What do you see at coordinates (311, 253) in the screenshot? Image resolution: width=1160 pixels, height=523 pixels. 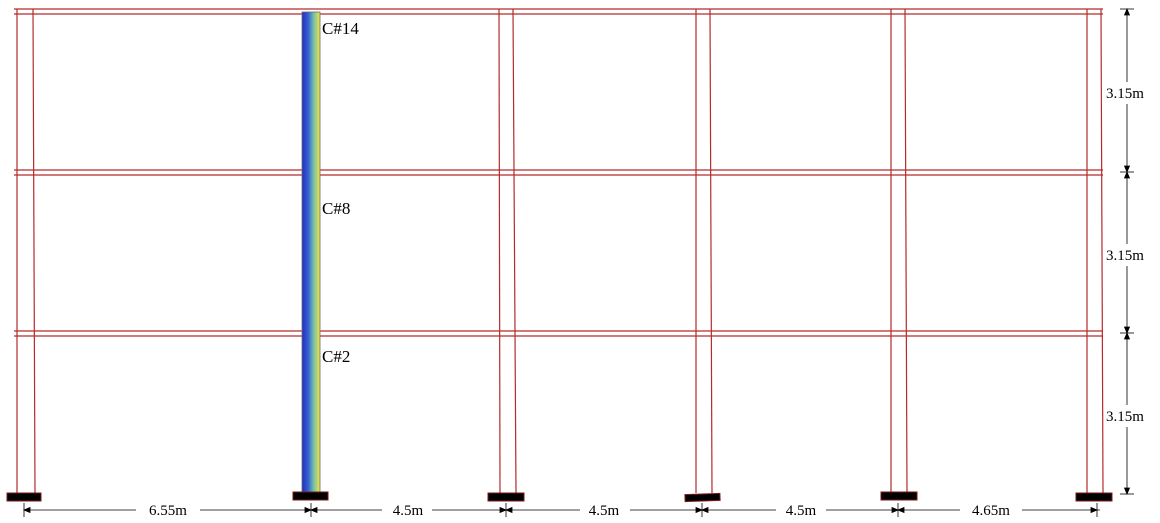 I see `highlighted-column` at bounding box center [311, 253].